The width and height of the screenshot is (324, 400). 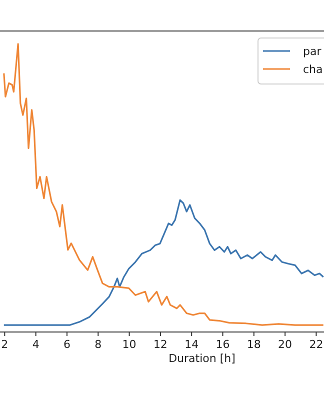 What do you see at coordinates (66, 344) in the screenshot?
I see `x-tick-label: 6` at bounding box center [66, 344].